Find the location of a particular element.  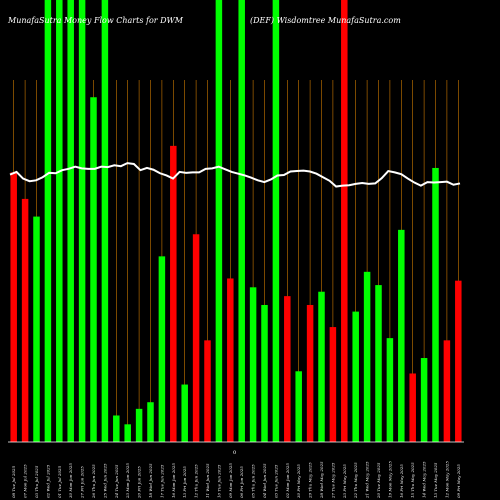

x-tick-label: 05 Thu Jun 2025 is located at coordinates (253, 481).